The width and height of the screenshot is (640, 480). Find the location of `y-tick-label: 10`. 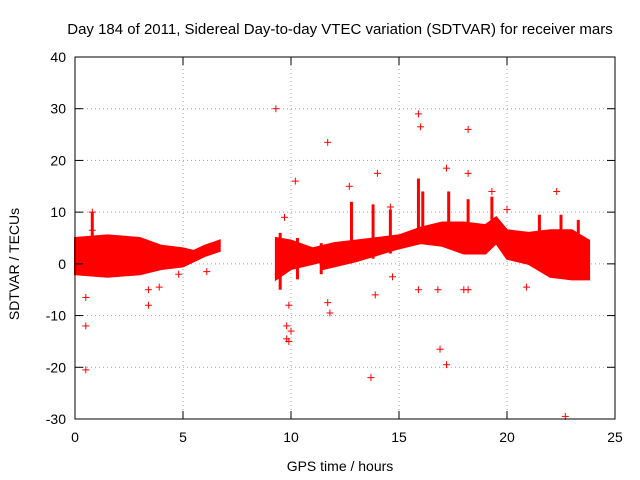

y-tick-label: 10 is located at coordinates (58, 212).